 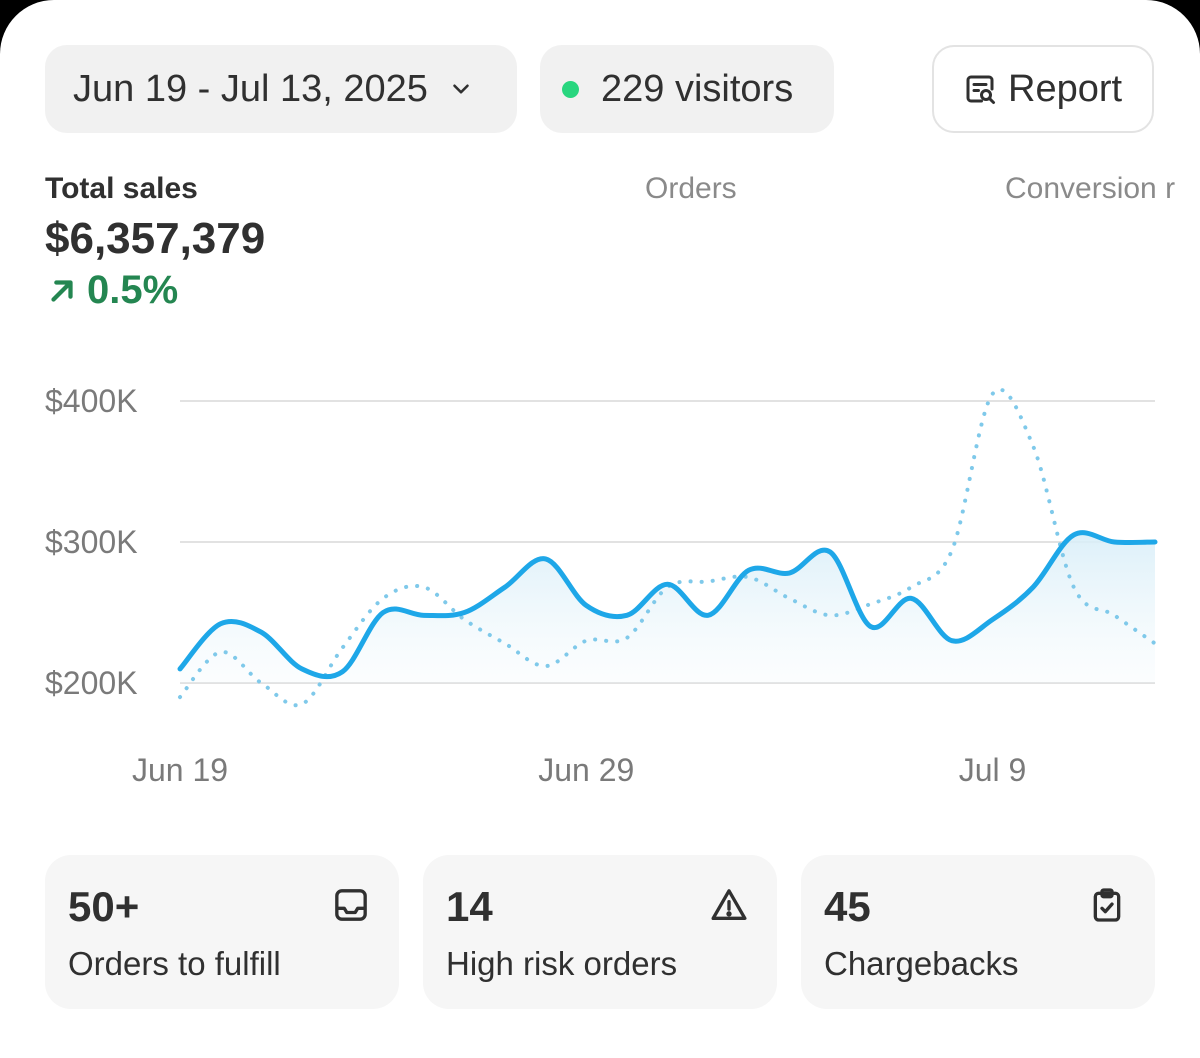 What do you see at coordinates (222, 932) in the screenshot?
I see `orders-to-fulfill-card: 50+ Orders to fulfill` at bounding box center [222, 932].